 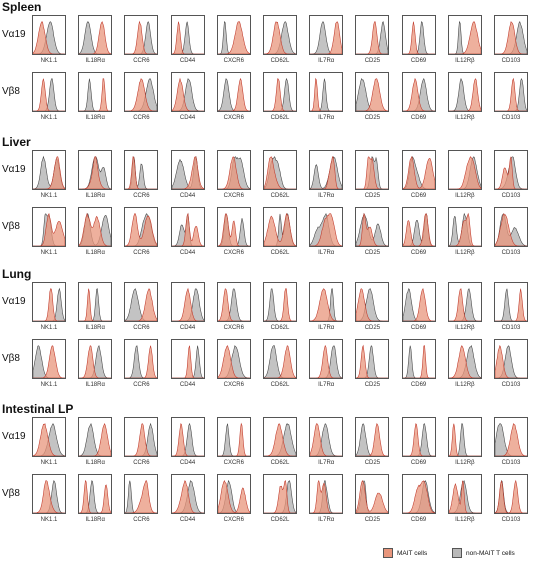 What do you see at coordinates (187, 61) in the screenshot?
I see `marker-label: CD44` at bounding box center [187, 61].